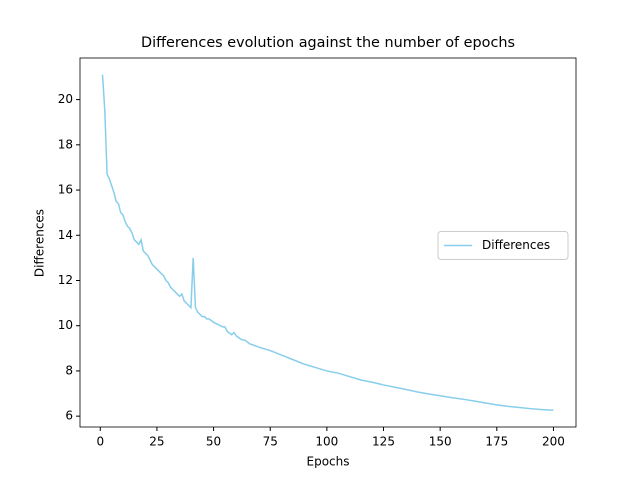 This screenshot has height=484, width=640. What do you see at coordinates (553, 442) in the screenshot?
I see `x-tick-label: 200` at bounding box center [553, 442].